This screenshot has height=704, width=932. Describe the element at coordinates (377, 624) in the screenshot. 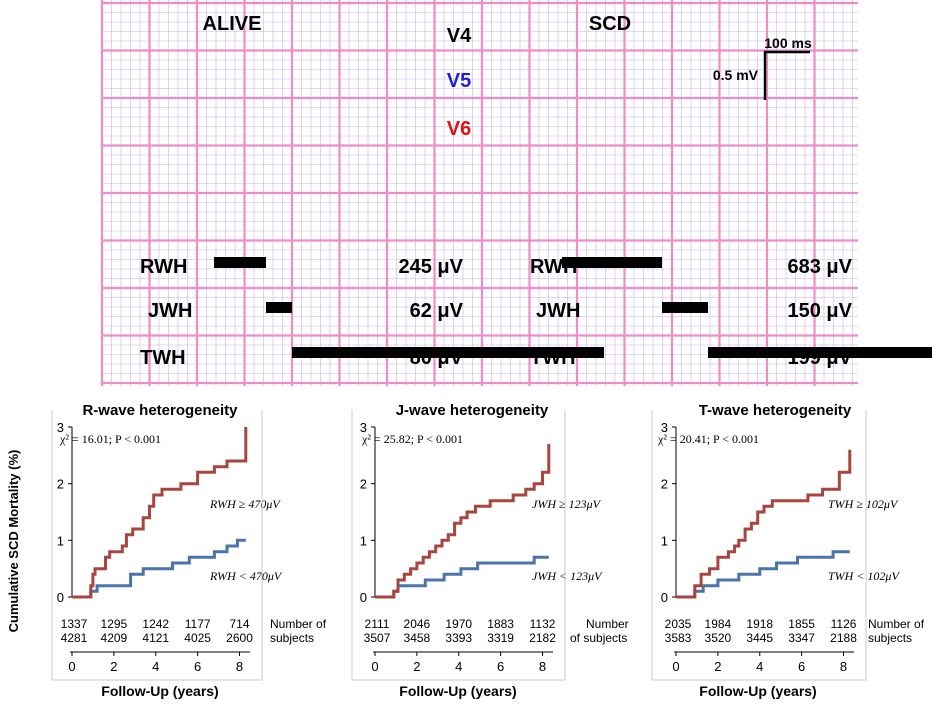

I see `risk-table-cell: 2111` at that location.